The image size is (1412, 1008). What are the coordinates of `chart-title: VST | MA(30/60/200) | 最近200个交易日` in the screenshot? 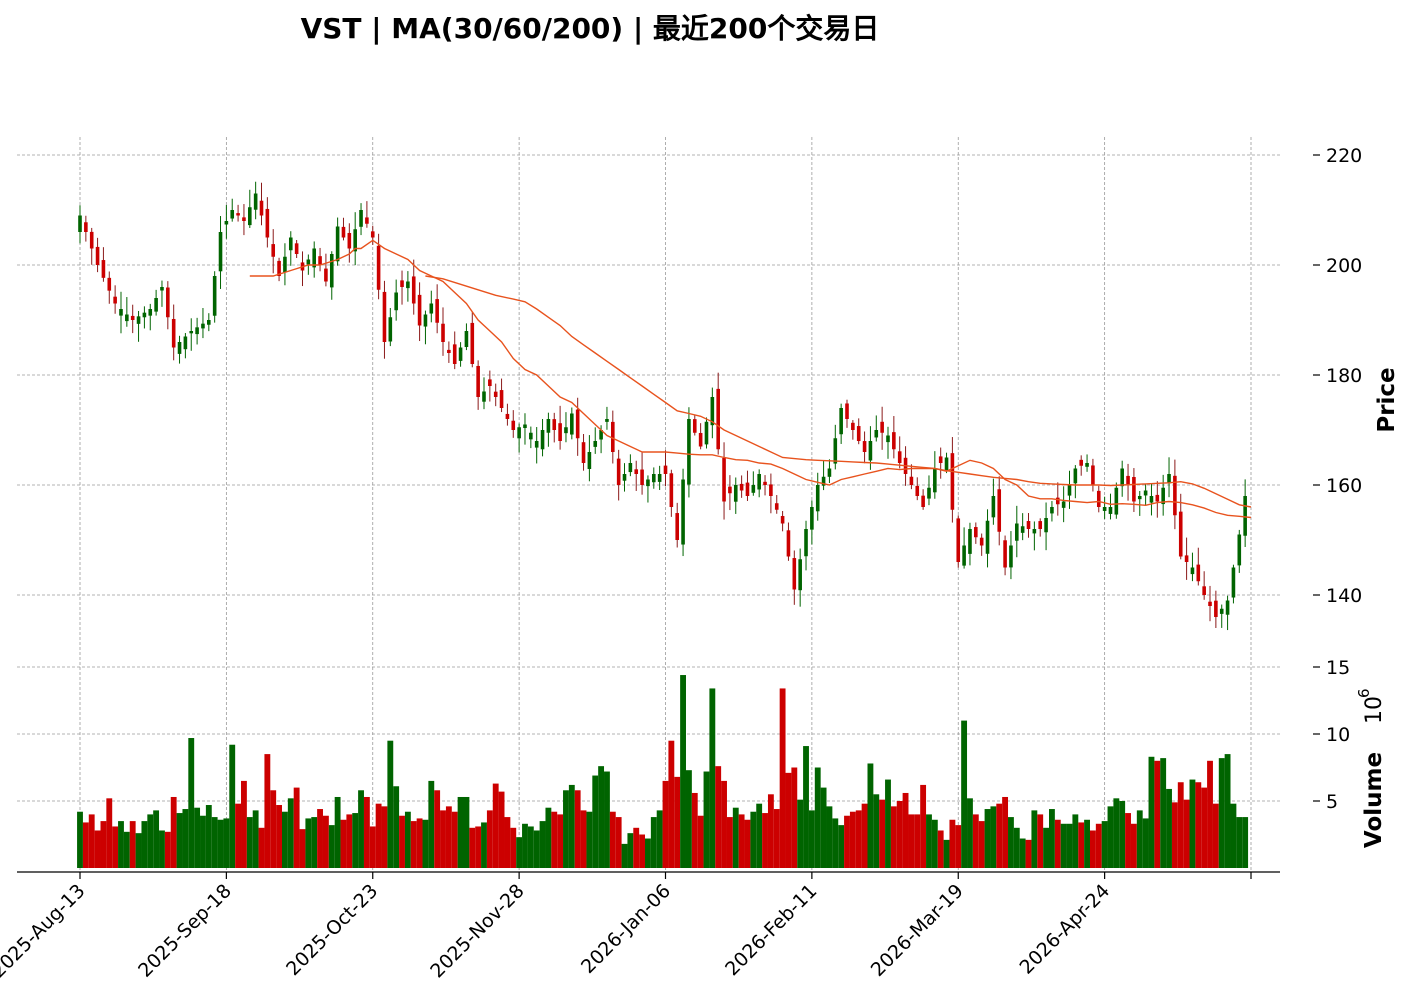 It's located at (590, 28).